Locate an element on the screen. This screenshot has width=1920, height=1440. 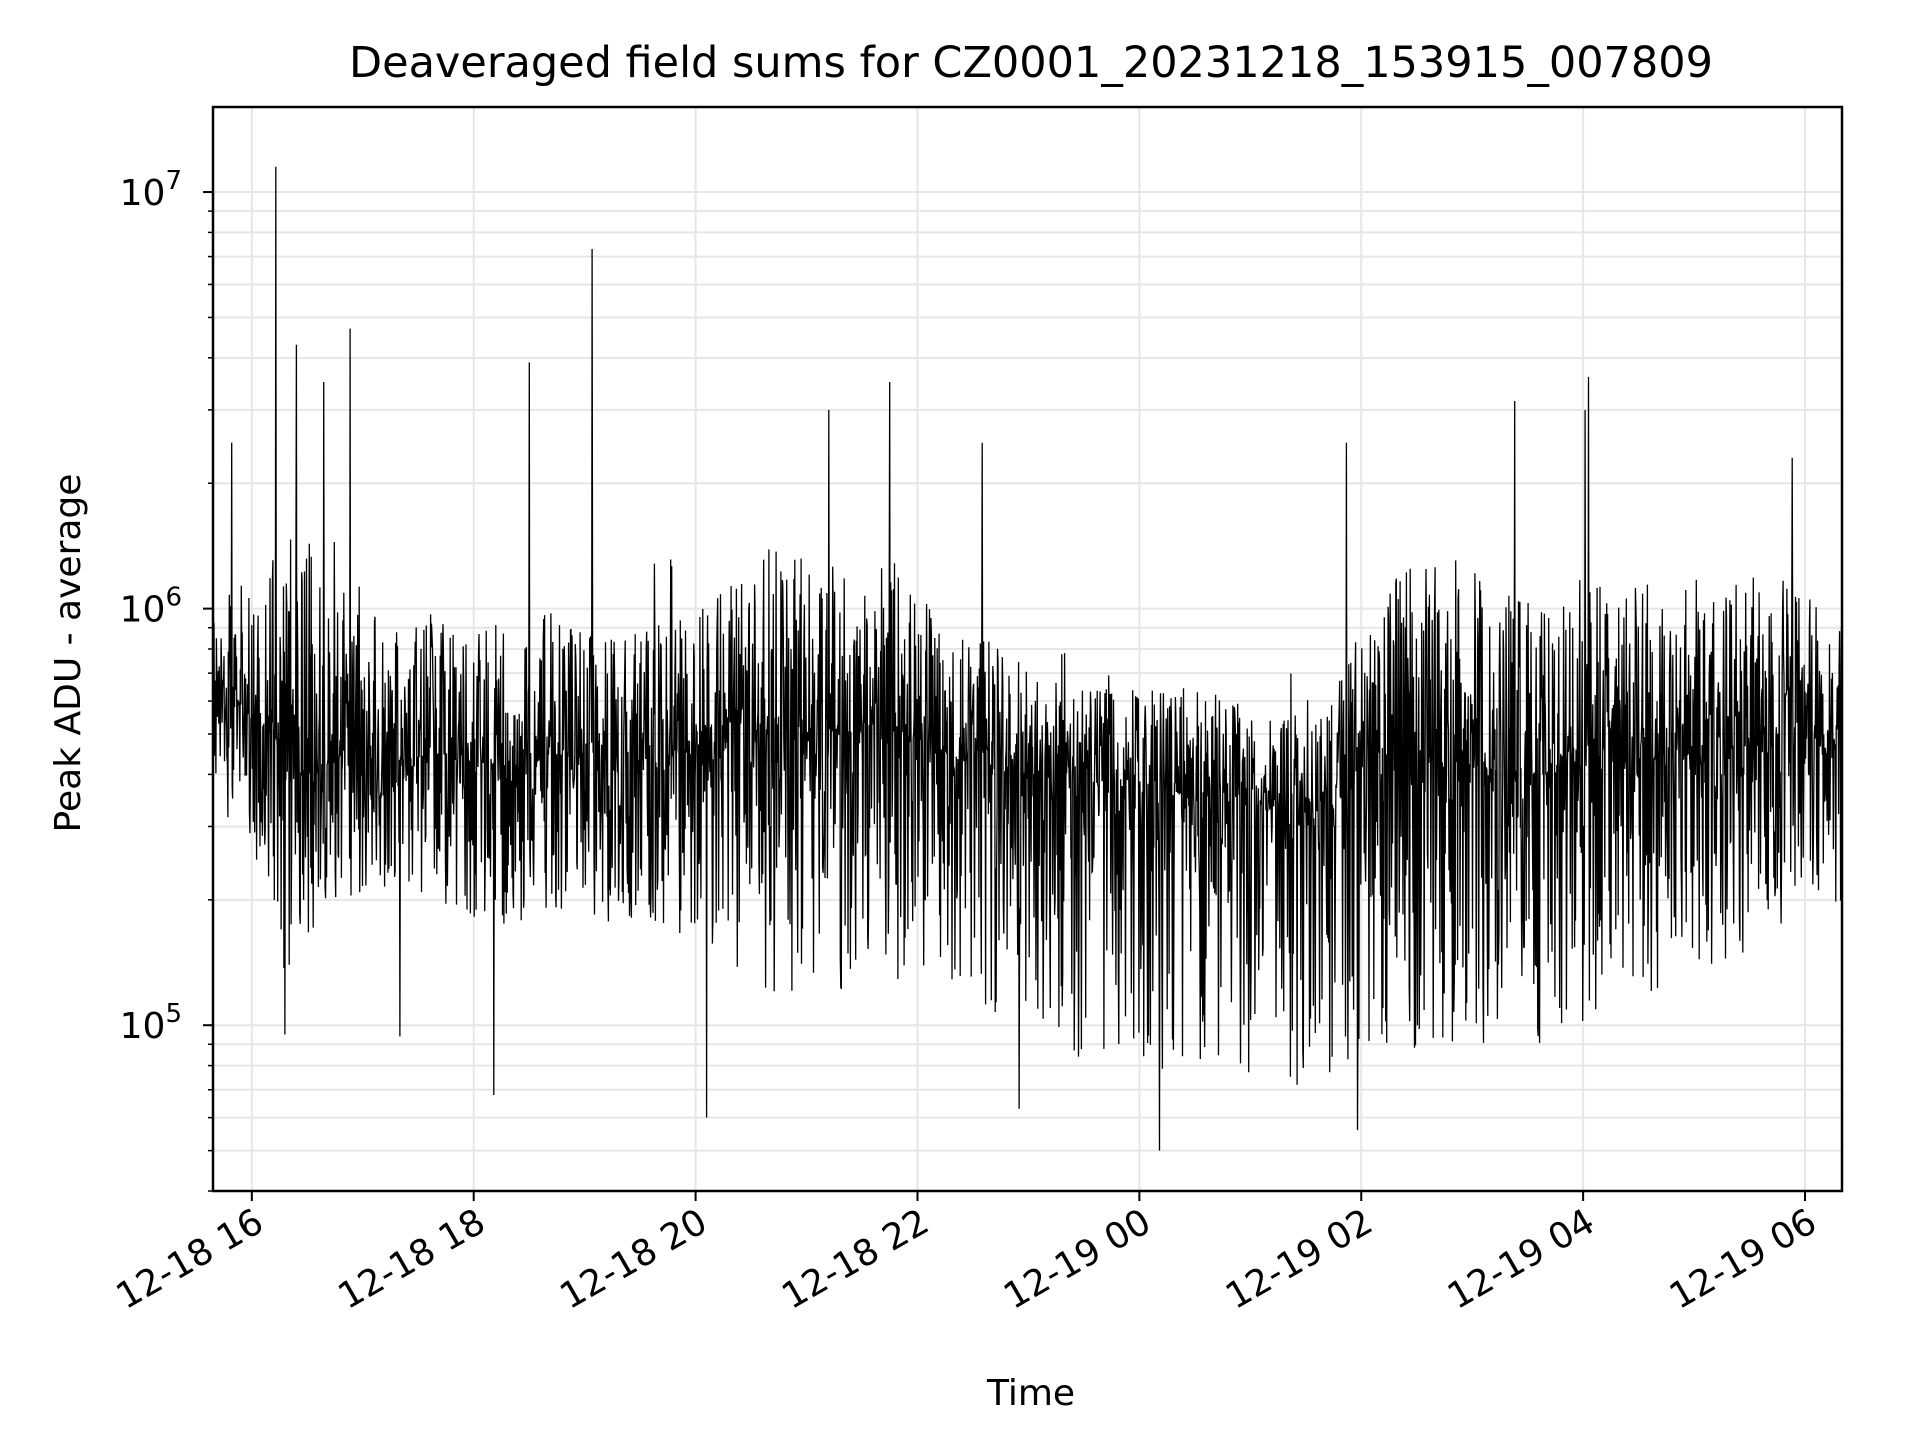
x-axis-label: Time is located at coordinates (1030, 1393).